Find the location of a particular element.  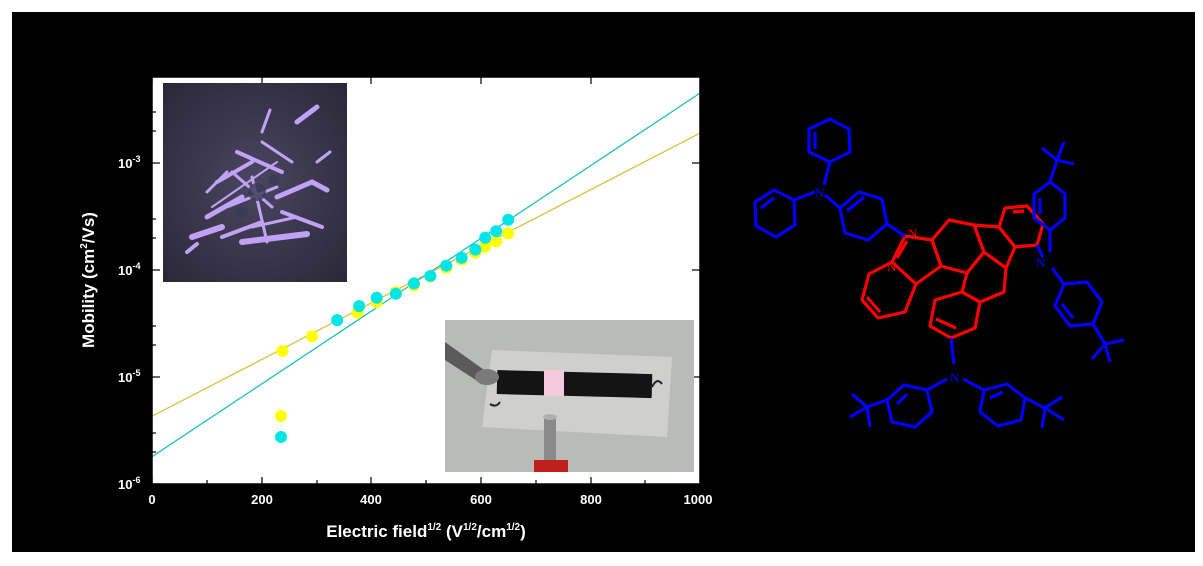

legend-label-holes: holes is located at coordinates (321, 416).